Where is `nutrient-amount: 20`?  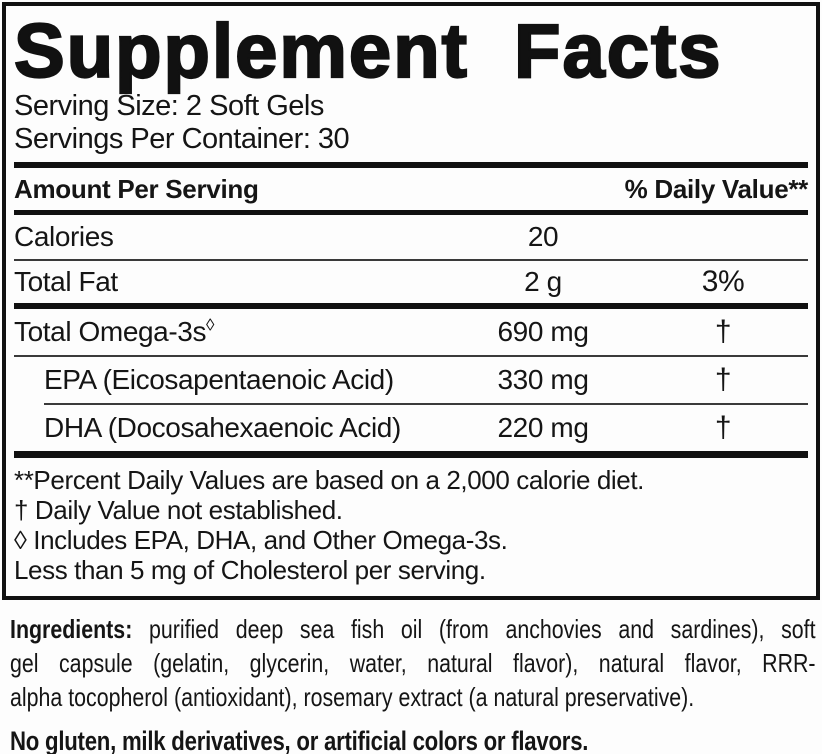 nutrient-amount: 20 is located at coordinates (543, 236).